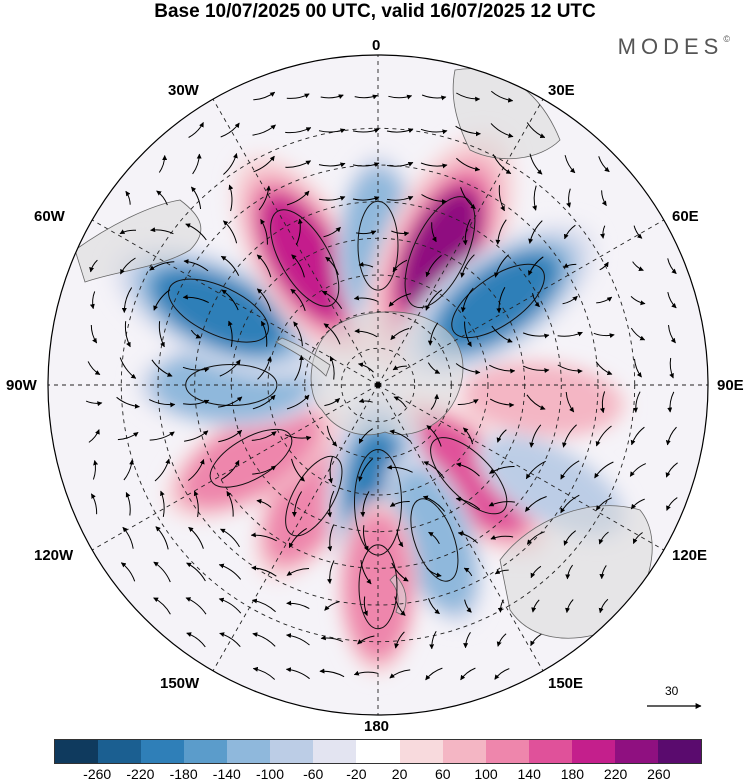  Describe the element at coordinates (506, 114) in the screenshot. I see `africa-land` at that location.